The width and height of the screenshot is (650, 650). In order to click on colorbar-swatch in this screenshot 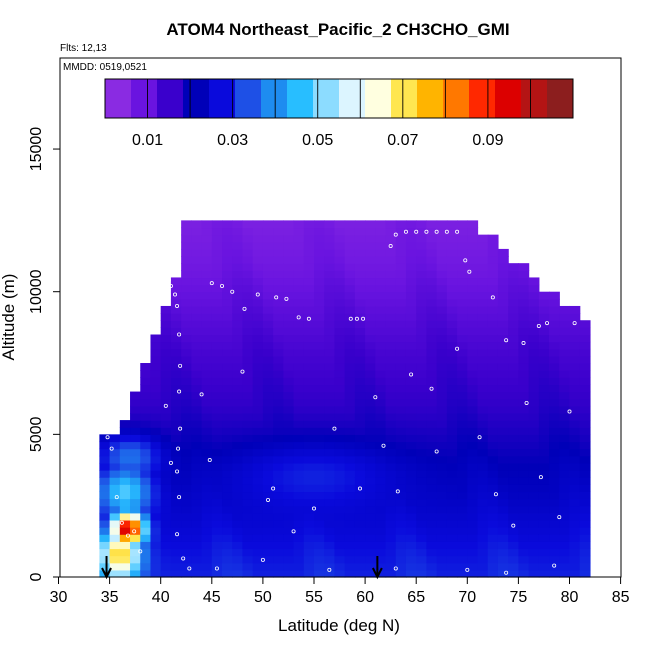, I will do `click(118, 98)`.